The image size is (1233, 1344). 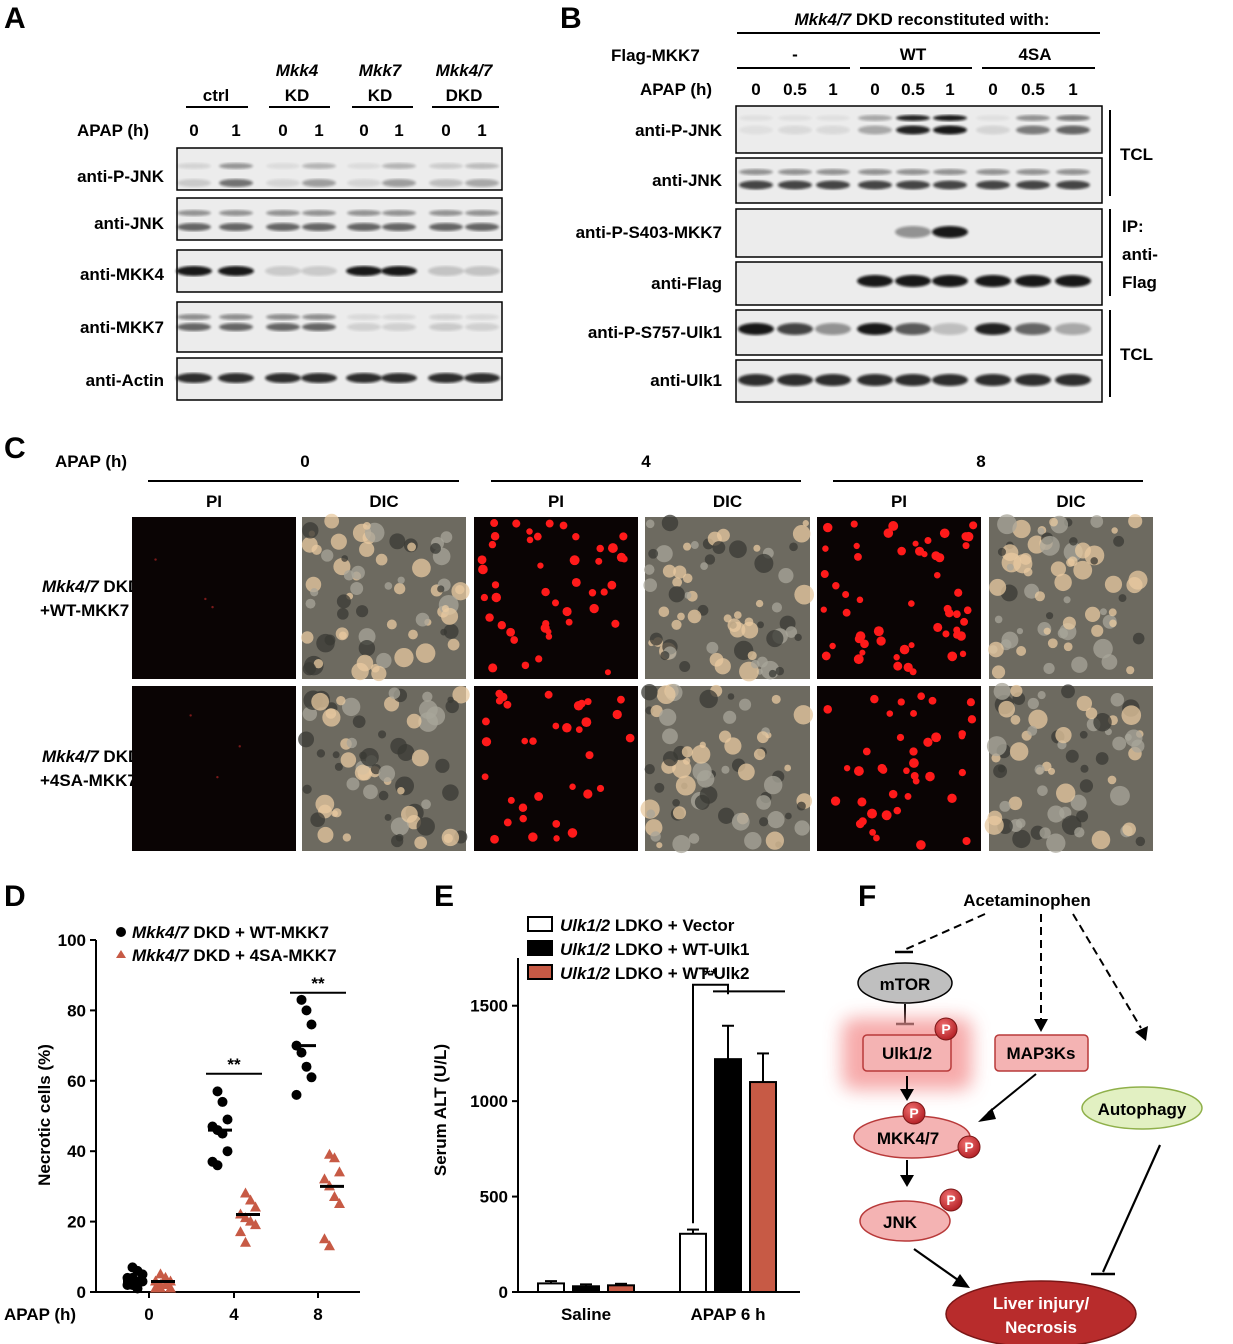 What do you see at coordinates (1041, 1327) in the screenshot?
I see `f-node-liver-line2: Necrosis` at bounding box center [1041, 1327].